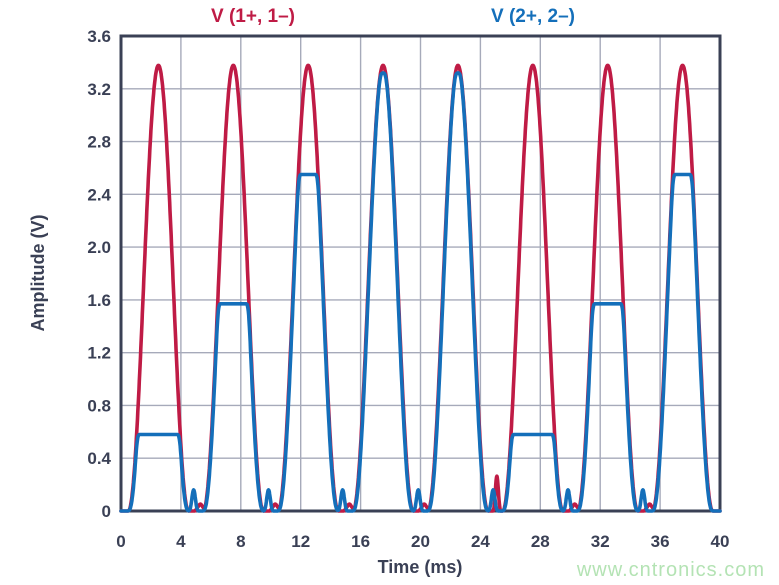  Describe the element at coordinates (99, 247) in the screenshot. I see `y-tick-label: 2.0` at that location.